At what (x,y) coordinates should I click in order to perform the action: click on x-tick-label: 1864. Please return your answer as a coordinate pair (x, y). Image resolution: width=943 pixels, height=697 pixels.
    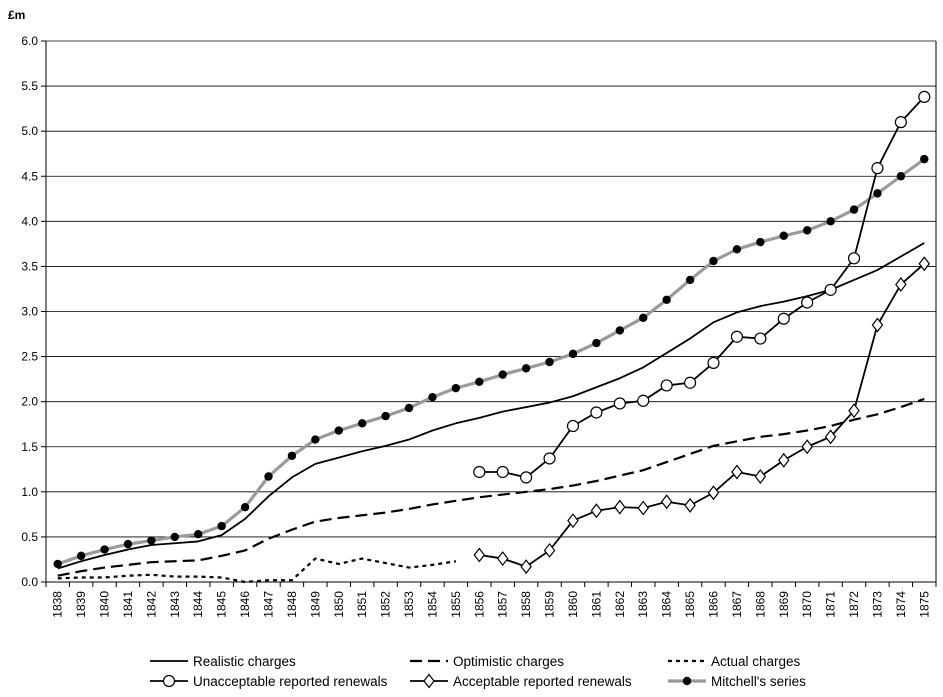
    Looking at the image, I should click on (667, 604).